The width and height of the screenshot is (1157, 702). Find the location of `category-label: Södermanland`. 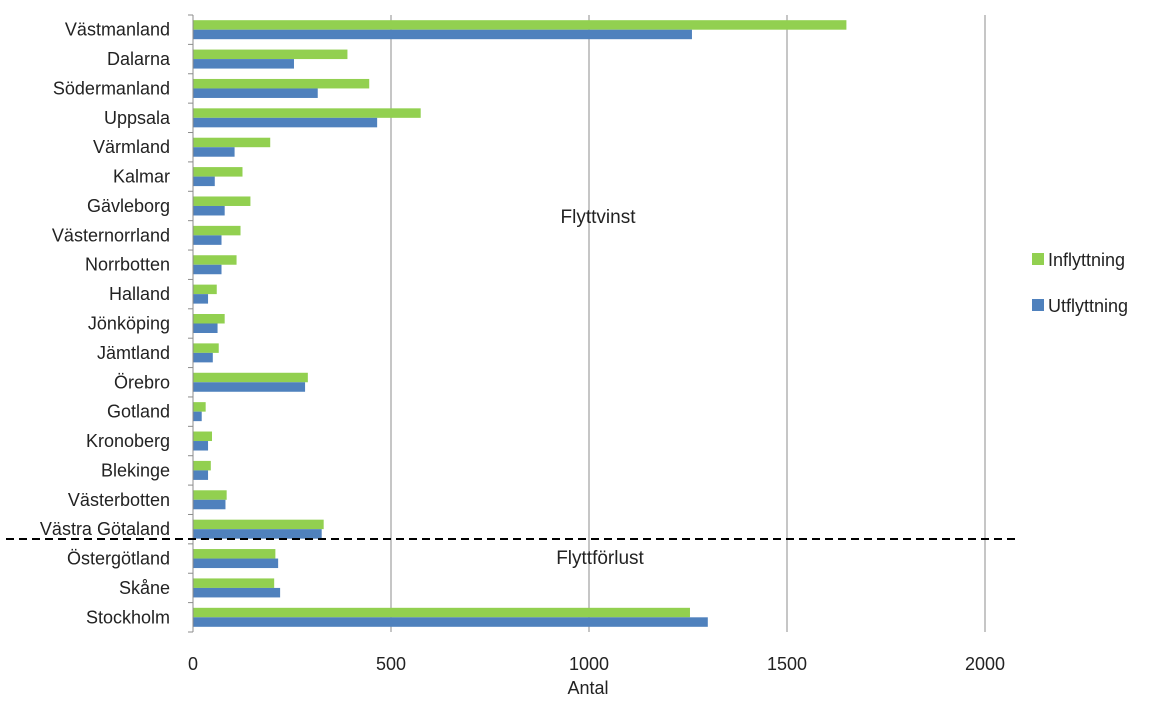

category-label: Södermanland is located at coordinates (111, 88).